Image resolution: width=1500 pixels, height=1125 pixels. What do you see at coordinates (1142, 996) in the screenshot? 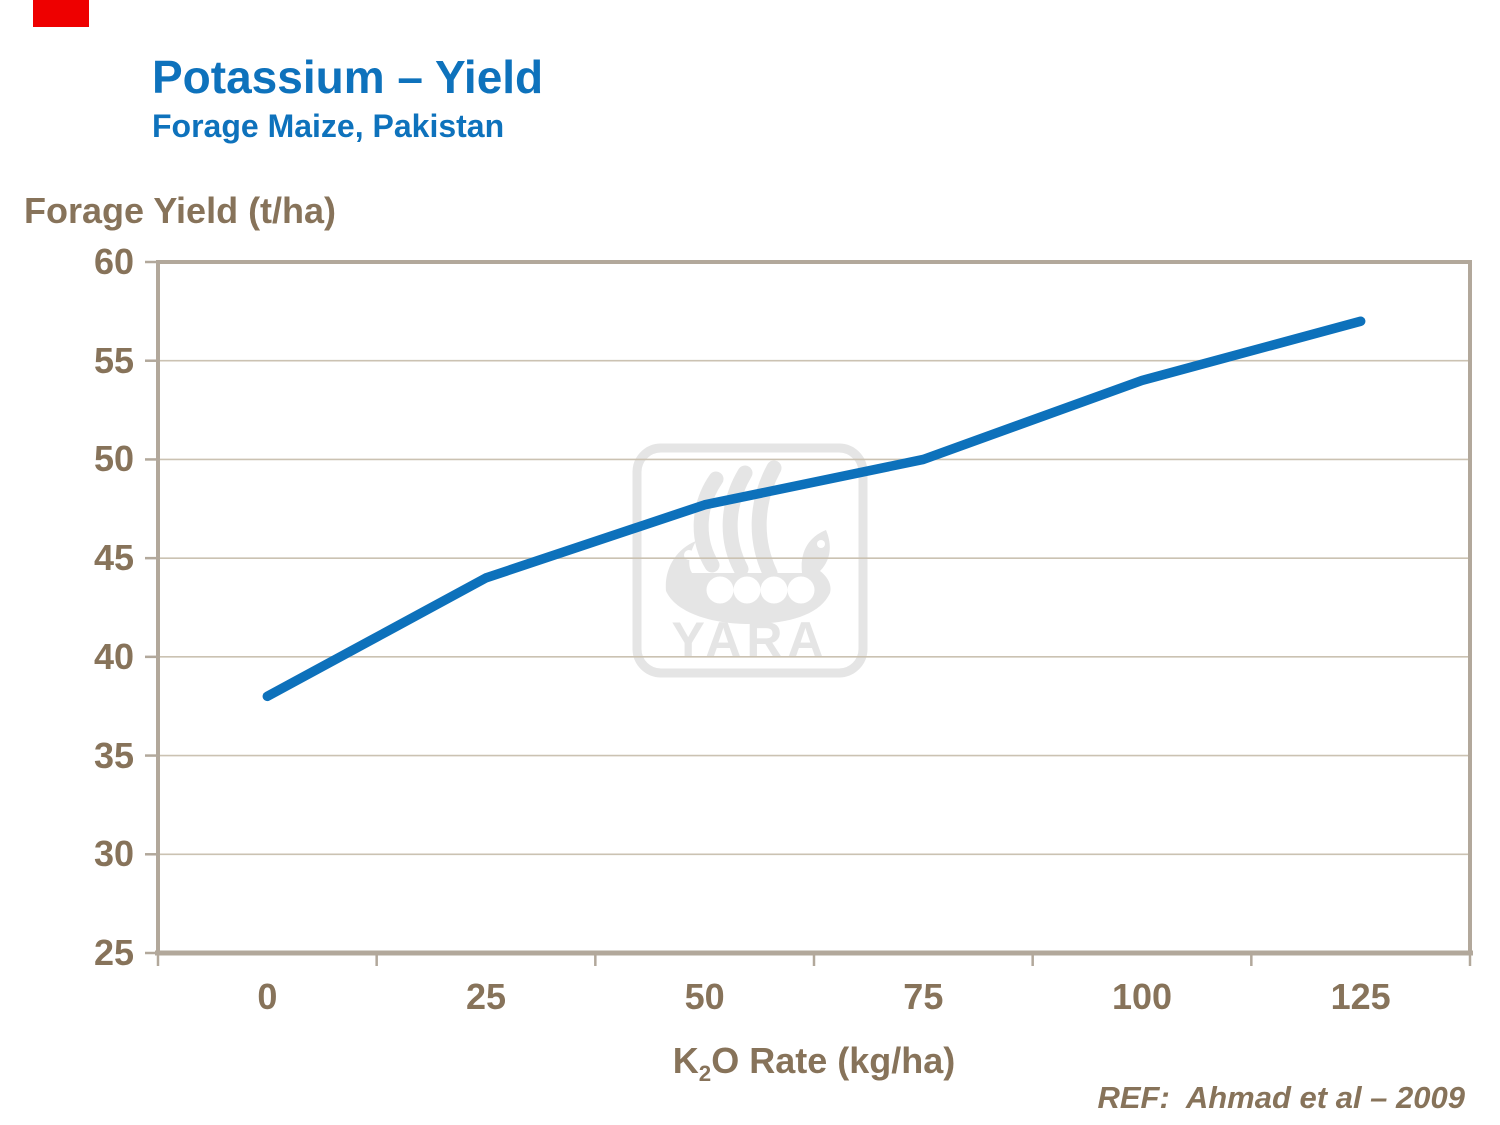
I see `x-tick-label: 100` at bounding box center [1142, 996].